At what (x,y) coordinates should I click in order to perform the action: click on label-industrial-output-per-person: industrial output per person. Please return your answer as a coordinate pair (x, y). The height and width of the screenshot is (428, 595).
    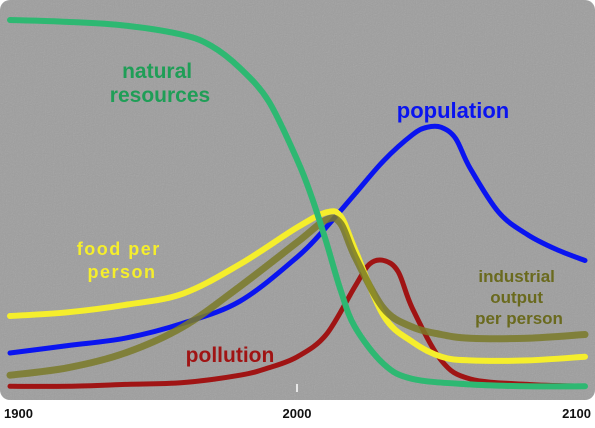
    Looking at the image, I should click on (519, 297).